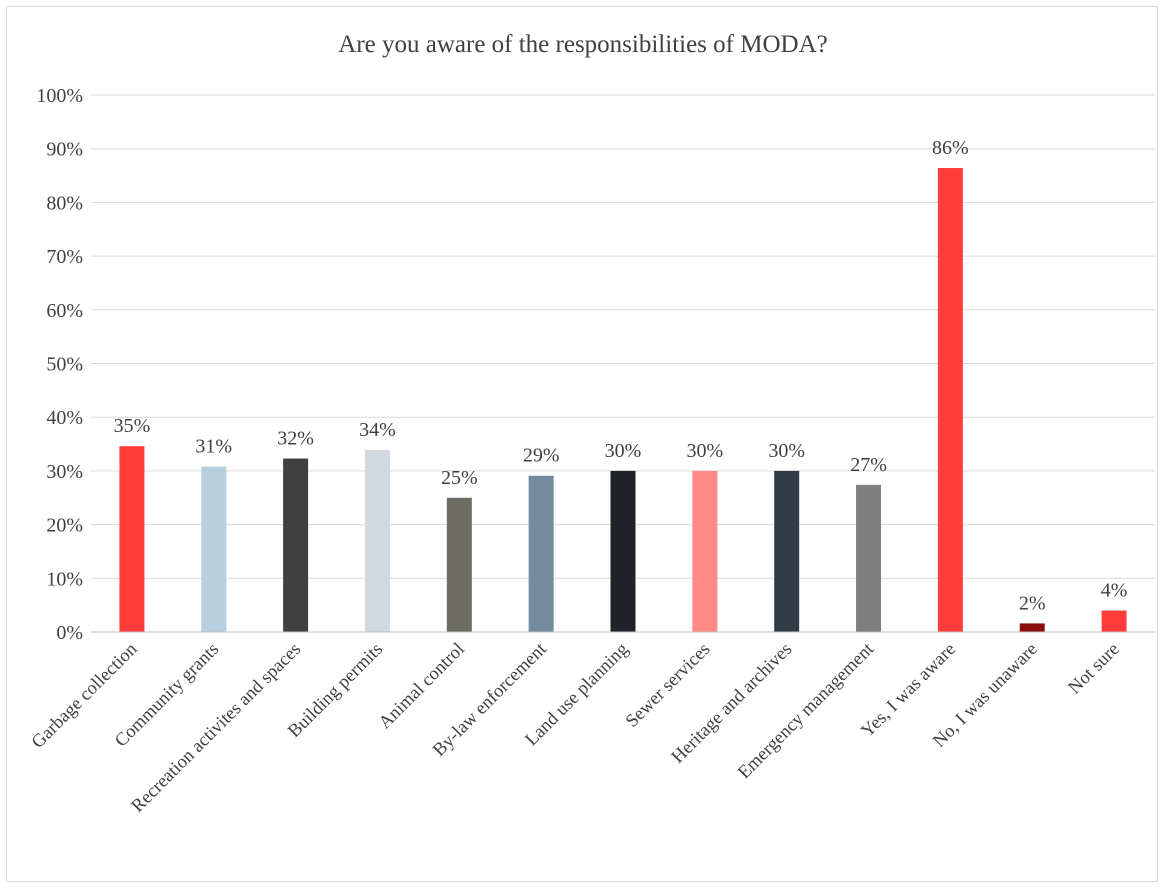 This screenshot has height=888, width=1165. I want to click on x-category-label: Sewer services, so click(668, 685).